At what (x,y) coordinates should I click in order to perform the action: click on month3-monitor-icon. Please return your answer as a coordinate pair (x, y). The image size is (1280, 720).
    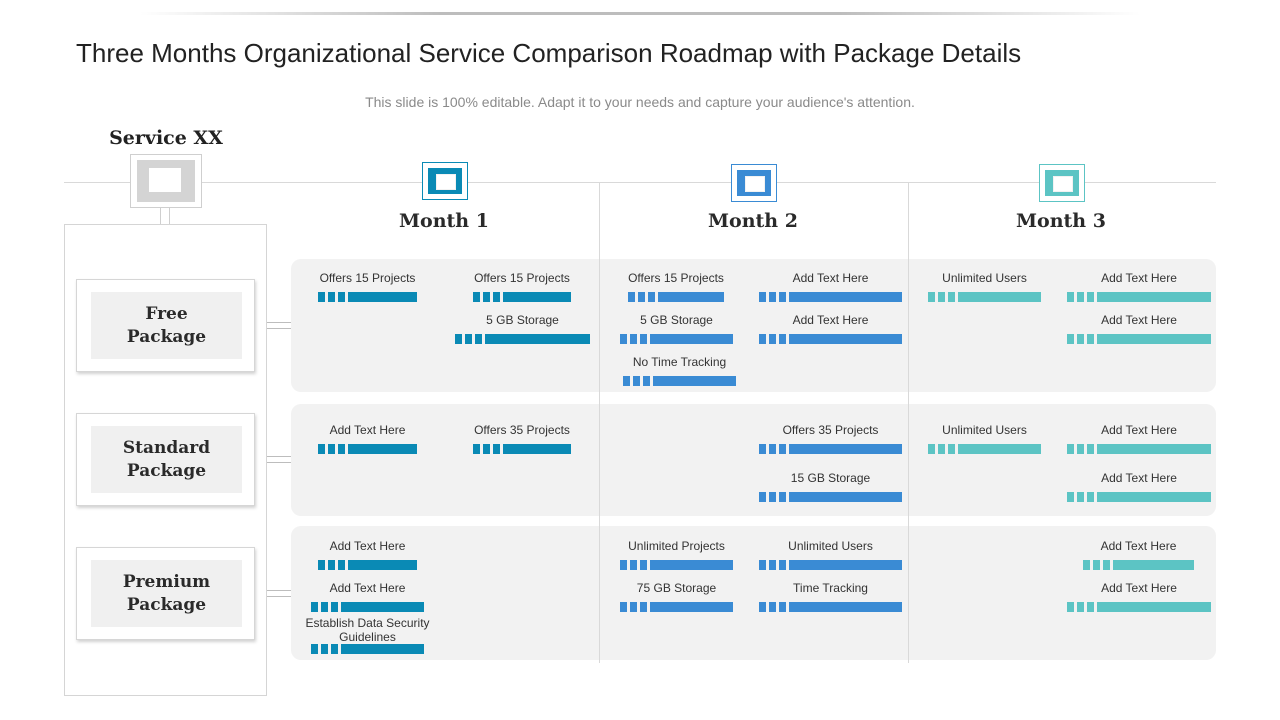
    Looking at the image, I should click on (1062, 183).